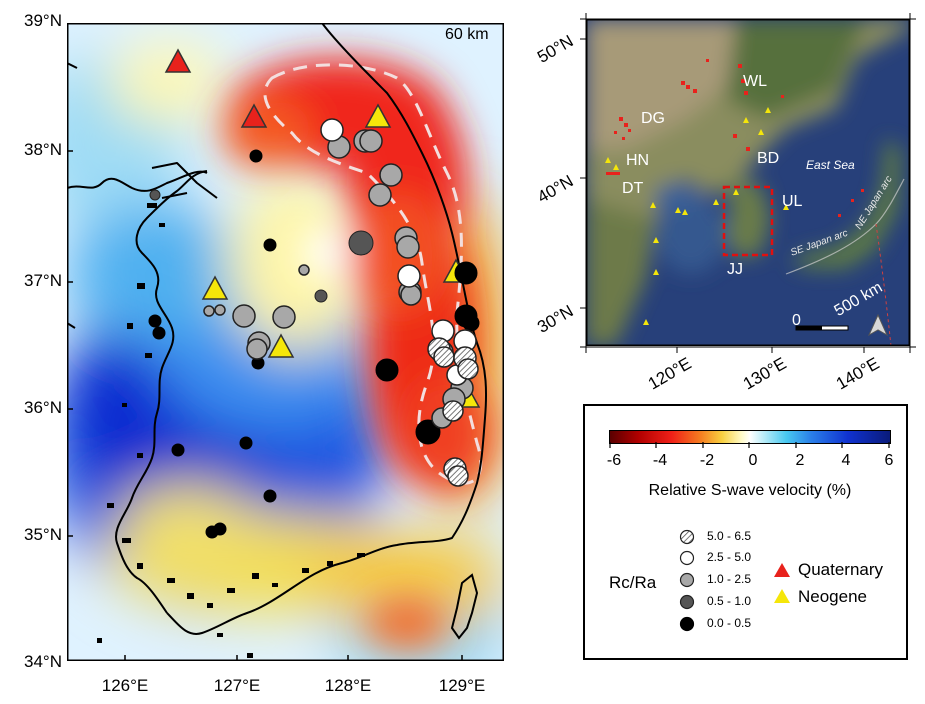  What do you see at coordinates (792, 201) in the screenshot?
I see `region-label-ul: UL` at bounding box center [792, 201].